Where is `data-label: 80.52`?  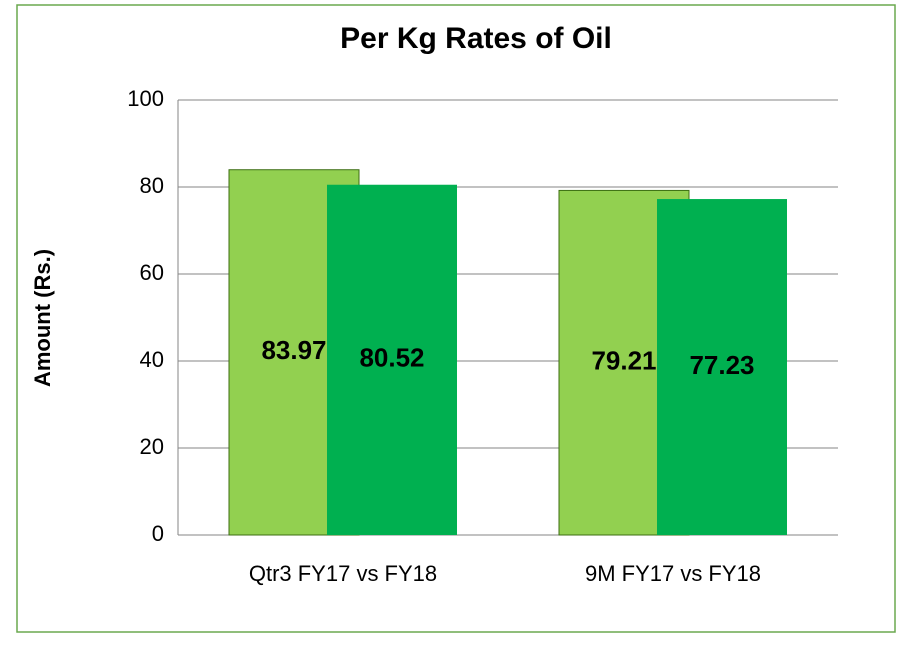
data-label: 80.52 is located at coordinates (391, 358).